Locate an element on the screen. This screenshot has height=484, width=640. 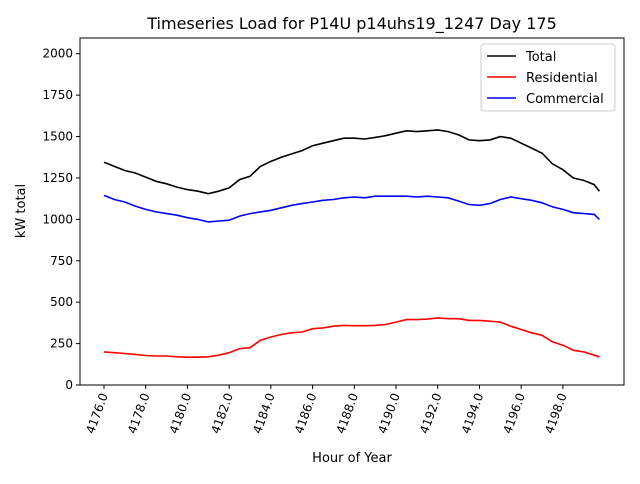
legend-label-commercial: Commercial is located at coordinates (565, 99).